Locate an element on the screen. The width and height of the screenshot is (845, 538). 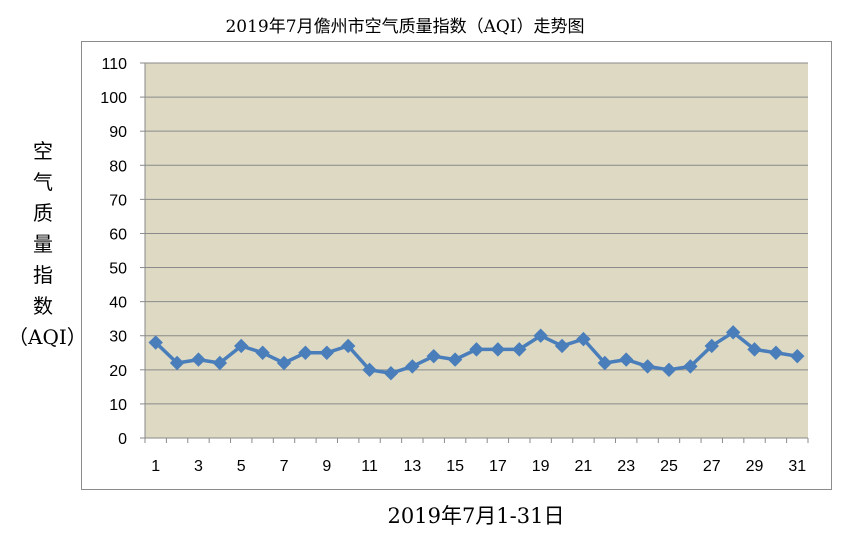
y-tick-label: 100 is located at coordinates (113, 98).